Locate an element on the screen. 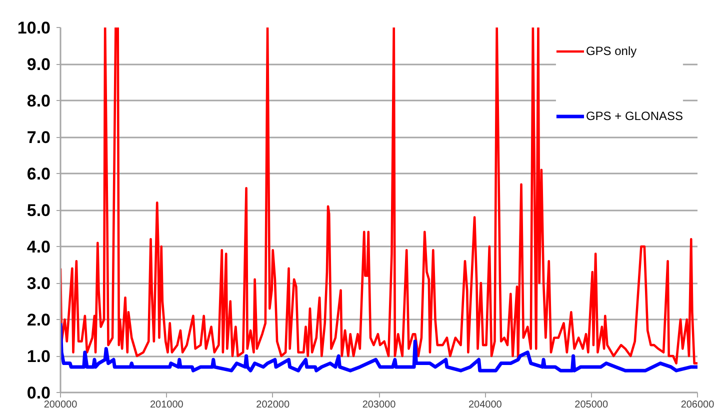 The image size is (720, 413). y-tick-label: 5.0 is located at coordinates (38, 210).